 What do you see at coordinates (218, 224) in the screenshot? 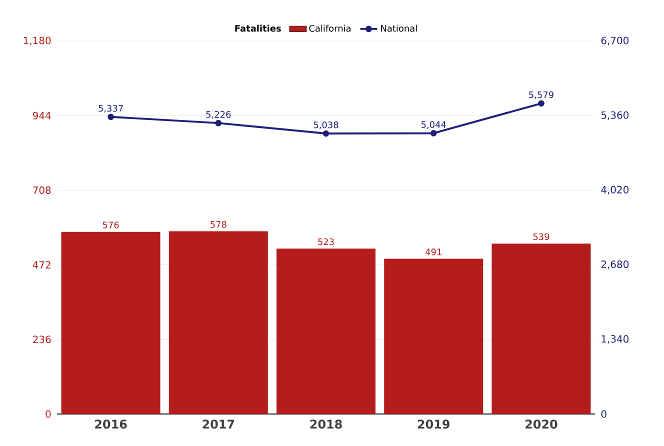
I see `data-label: 578` at bounding box center [218, 224].